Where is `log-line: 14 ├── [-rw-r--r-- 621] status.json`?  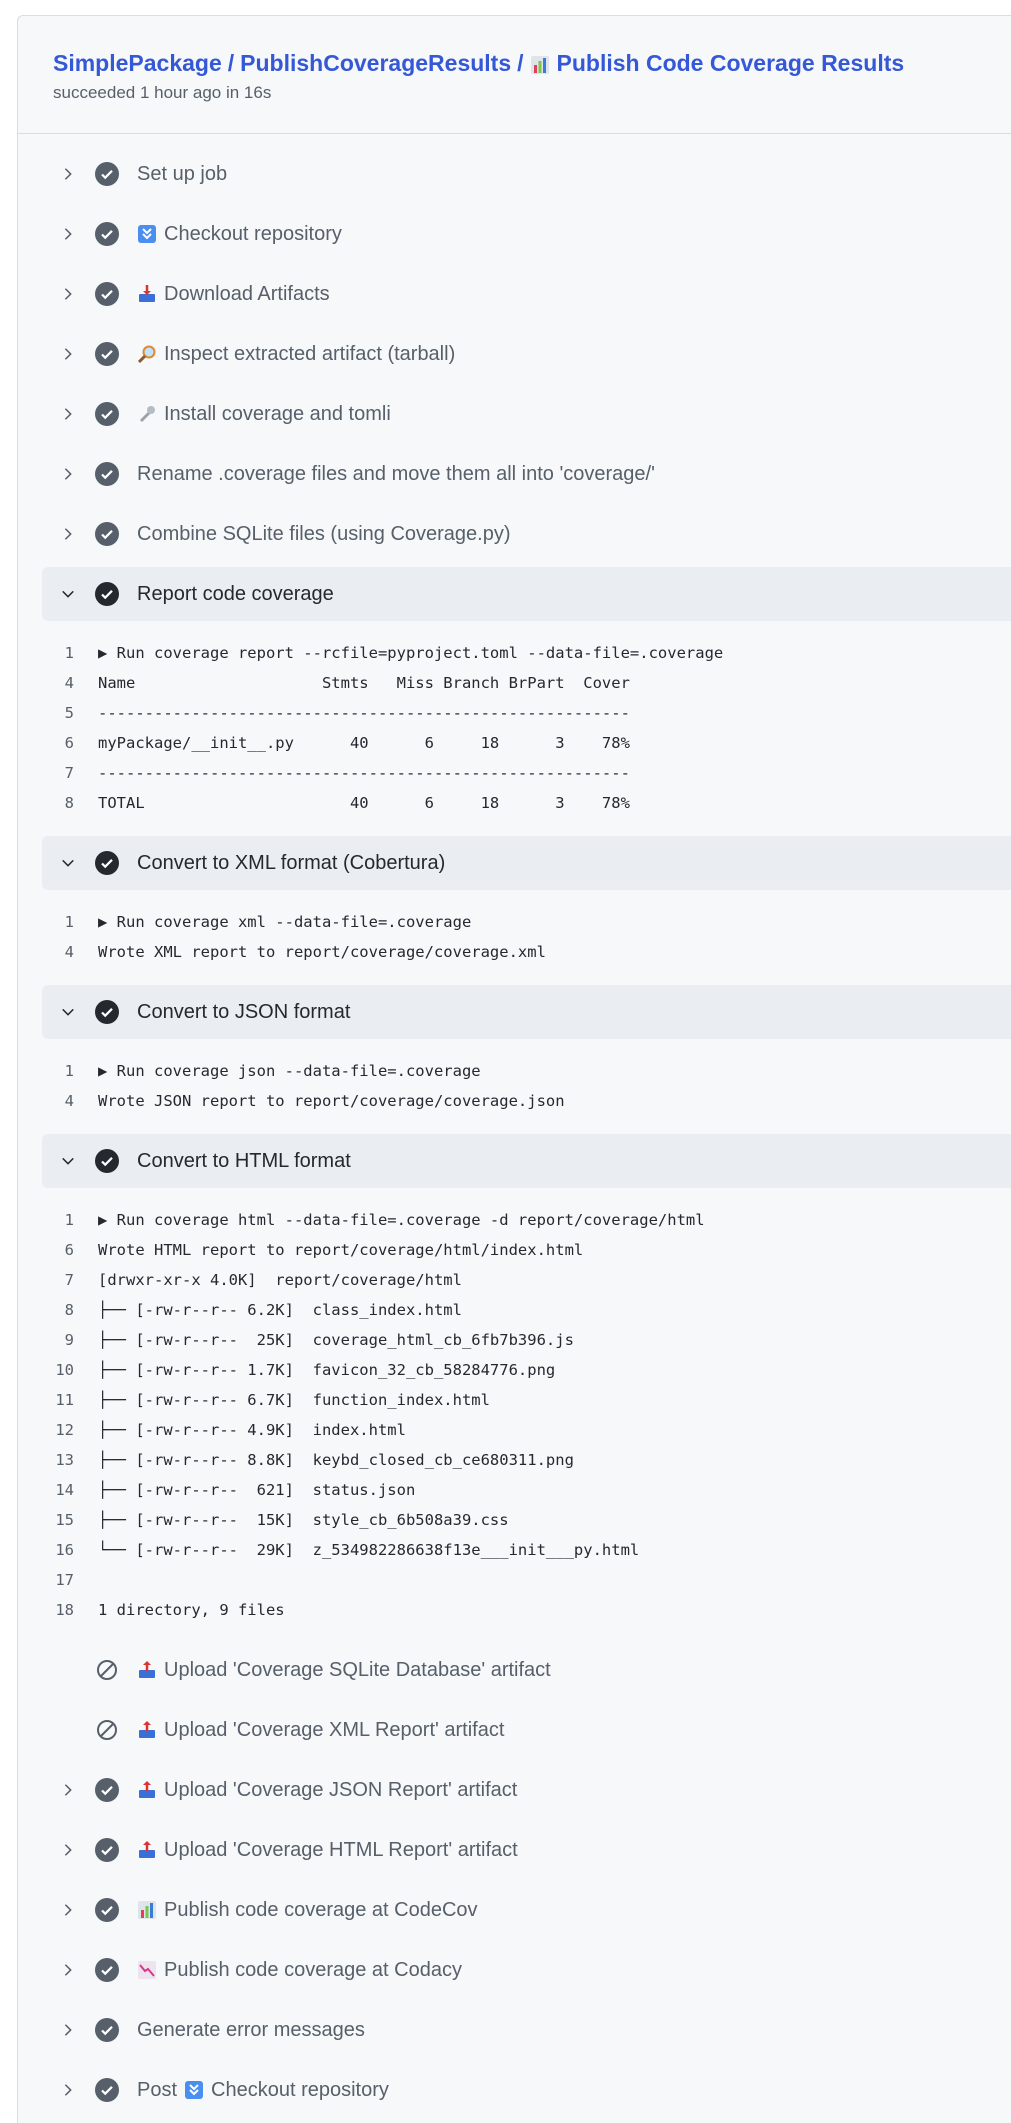
log-line: 14 ├── [-rw-r--r-- 621] status.json is located at coordinates (514, 1490).